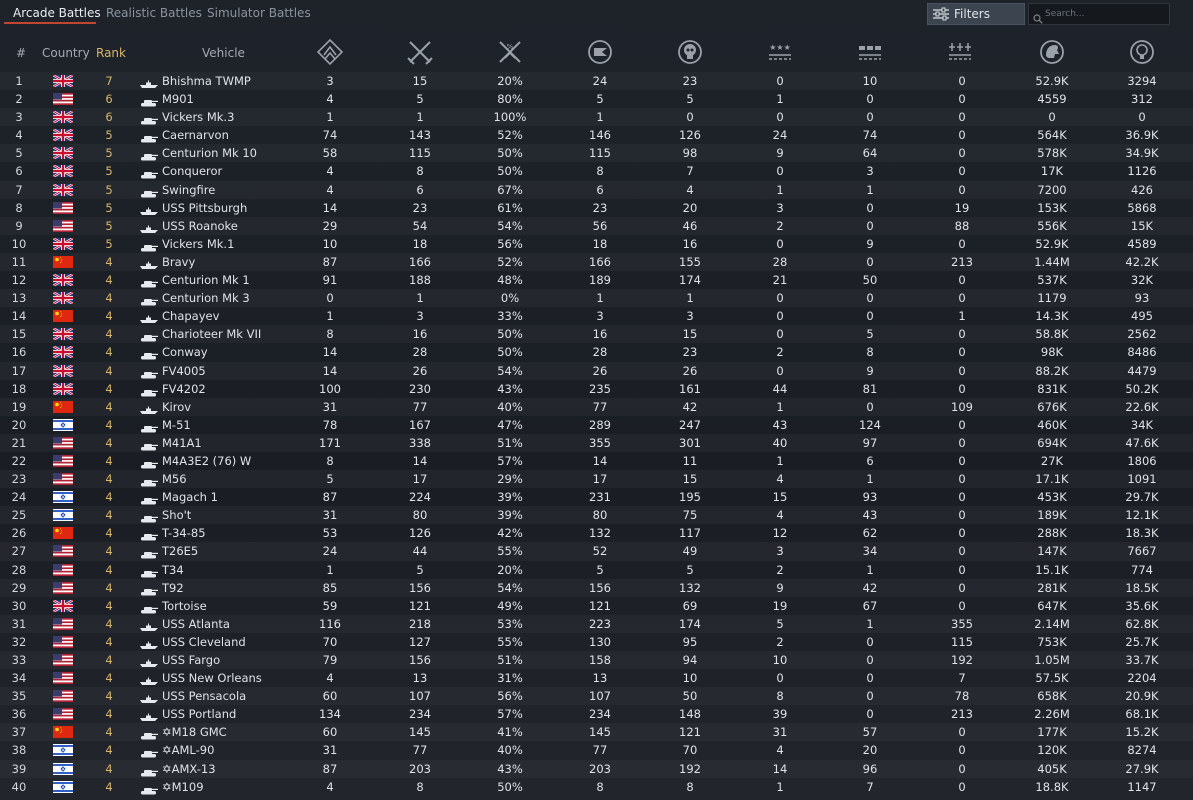 The width and height of the screenshot is (1193, 800). What do you see at coordinates (223, 53) in the screenshot?
I see `col-vehicle-header: Vehicle` at bounding box center [223, 53].